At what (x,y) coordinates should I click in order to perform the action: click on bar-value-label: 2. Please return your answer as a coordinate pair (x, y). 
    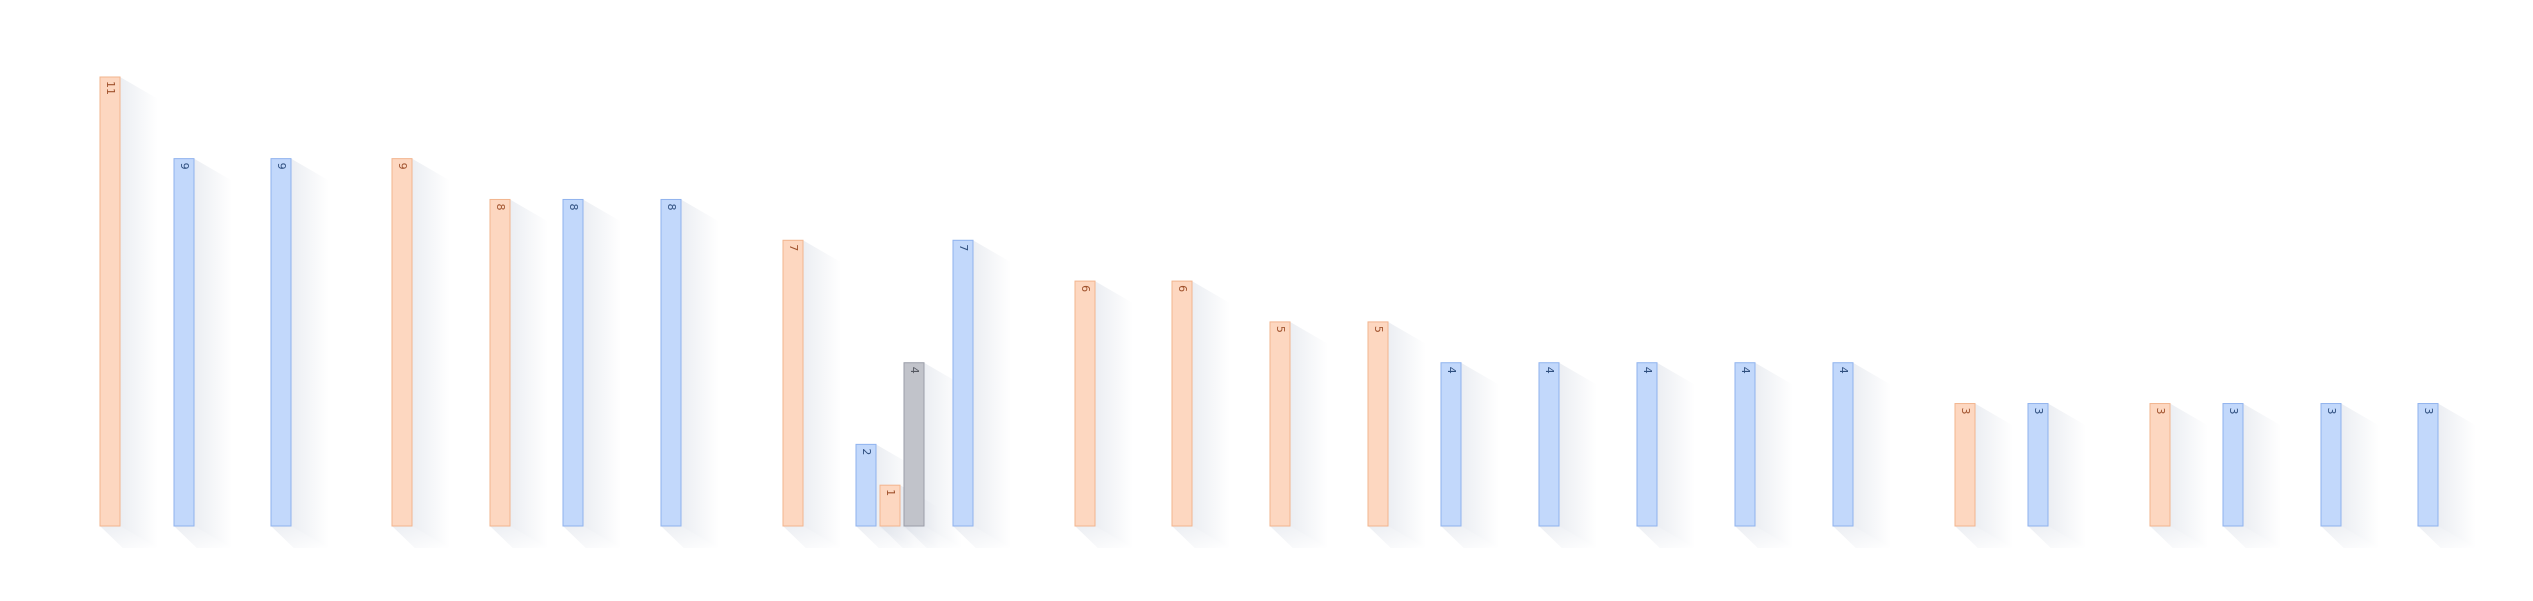
    Looking at the image, I should click on (866, 451).